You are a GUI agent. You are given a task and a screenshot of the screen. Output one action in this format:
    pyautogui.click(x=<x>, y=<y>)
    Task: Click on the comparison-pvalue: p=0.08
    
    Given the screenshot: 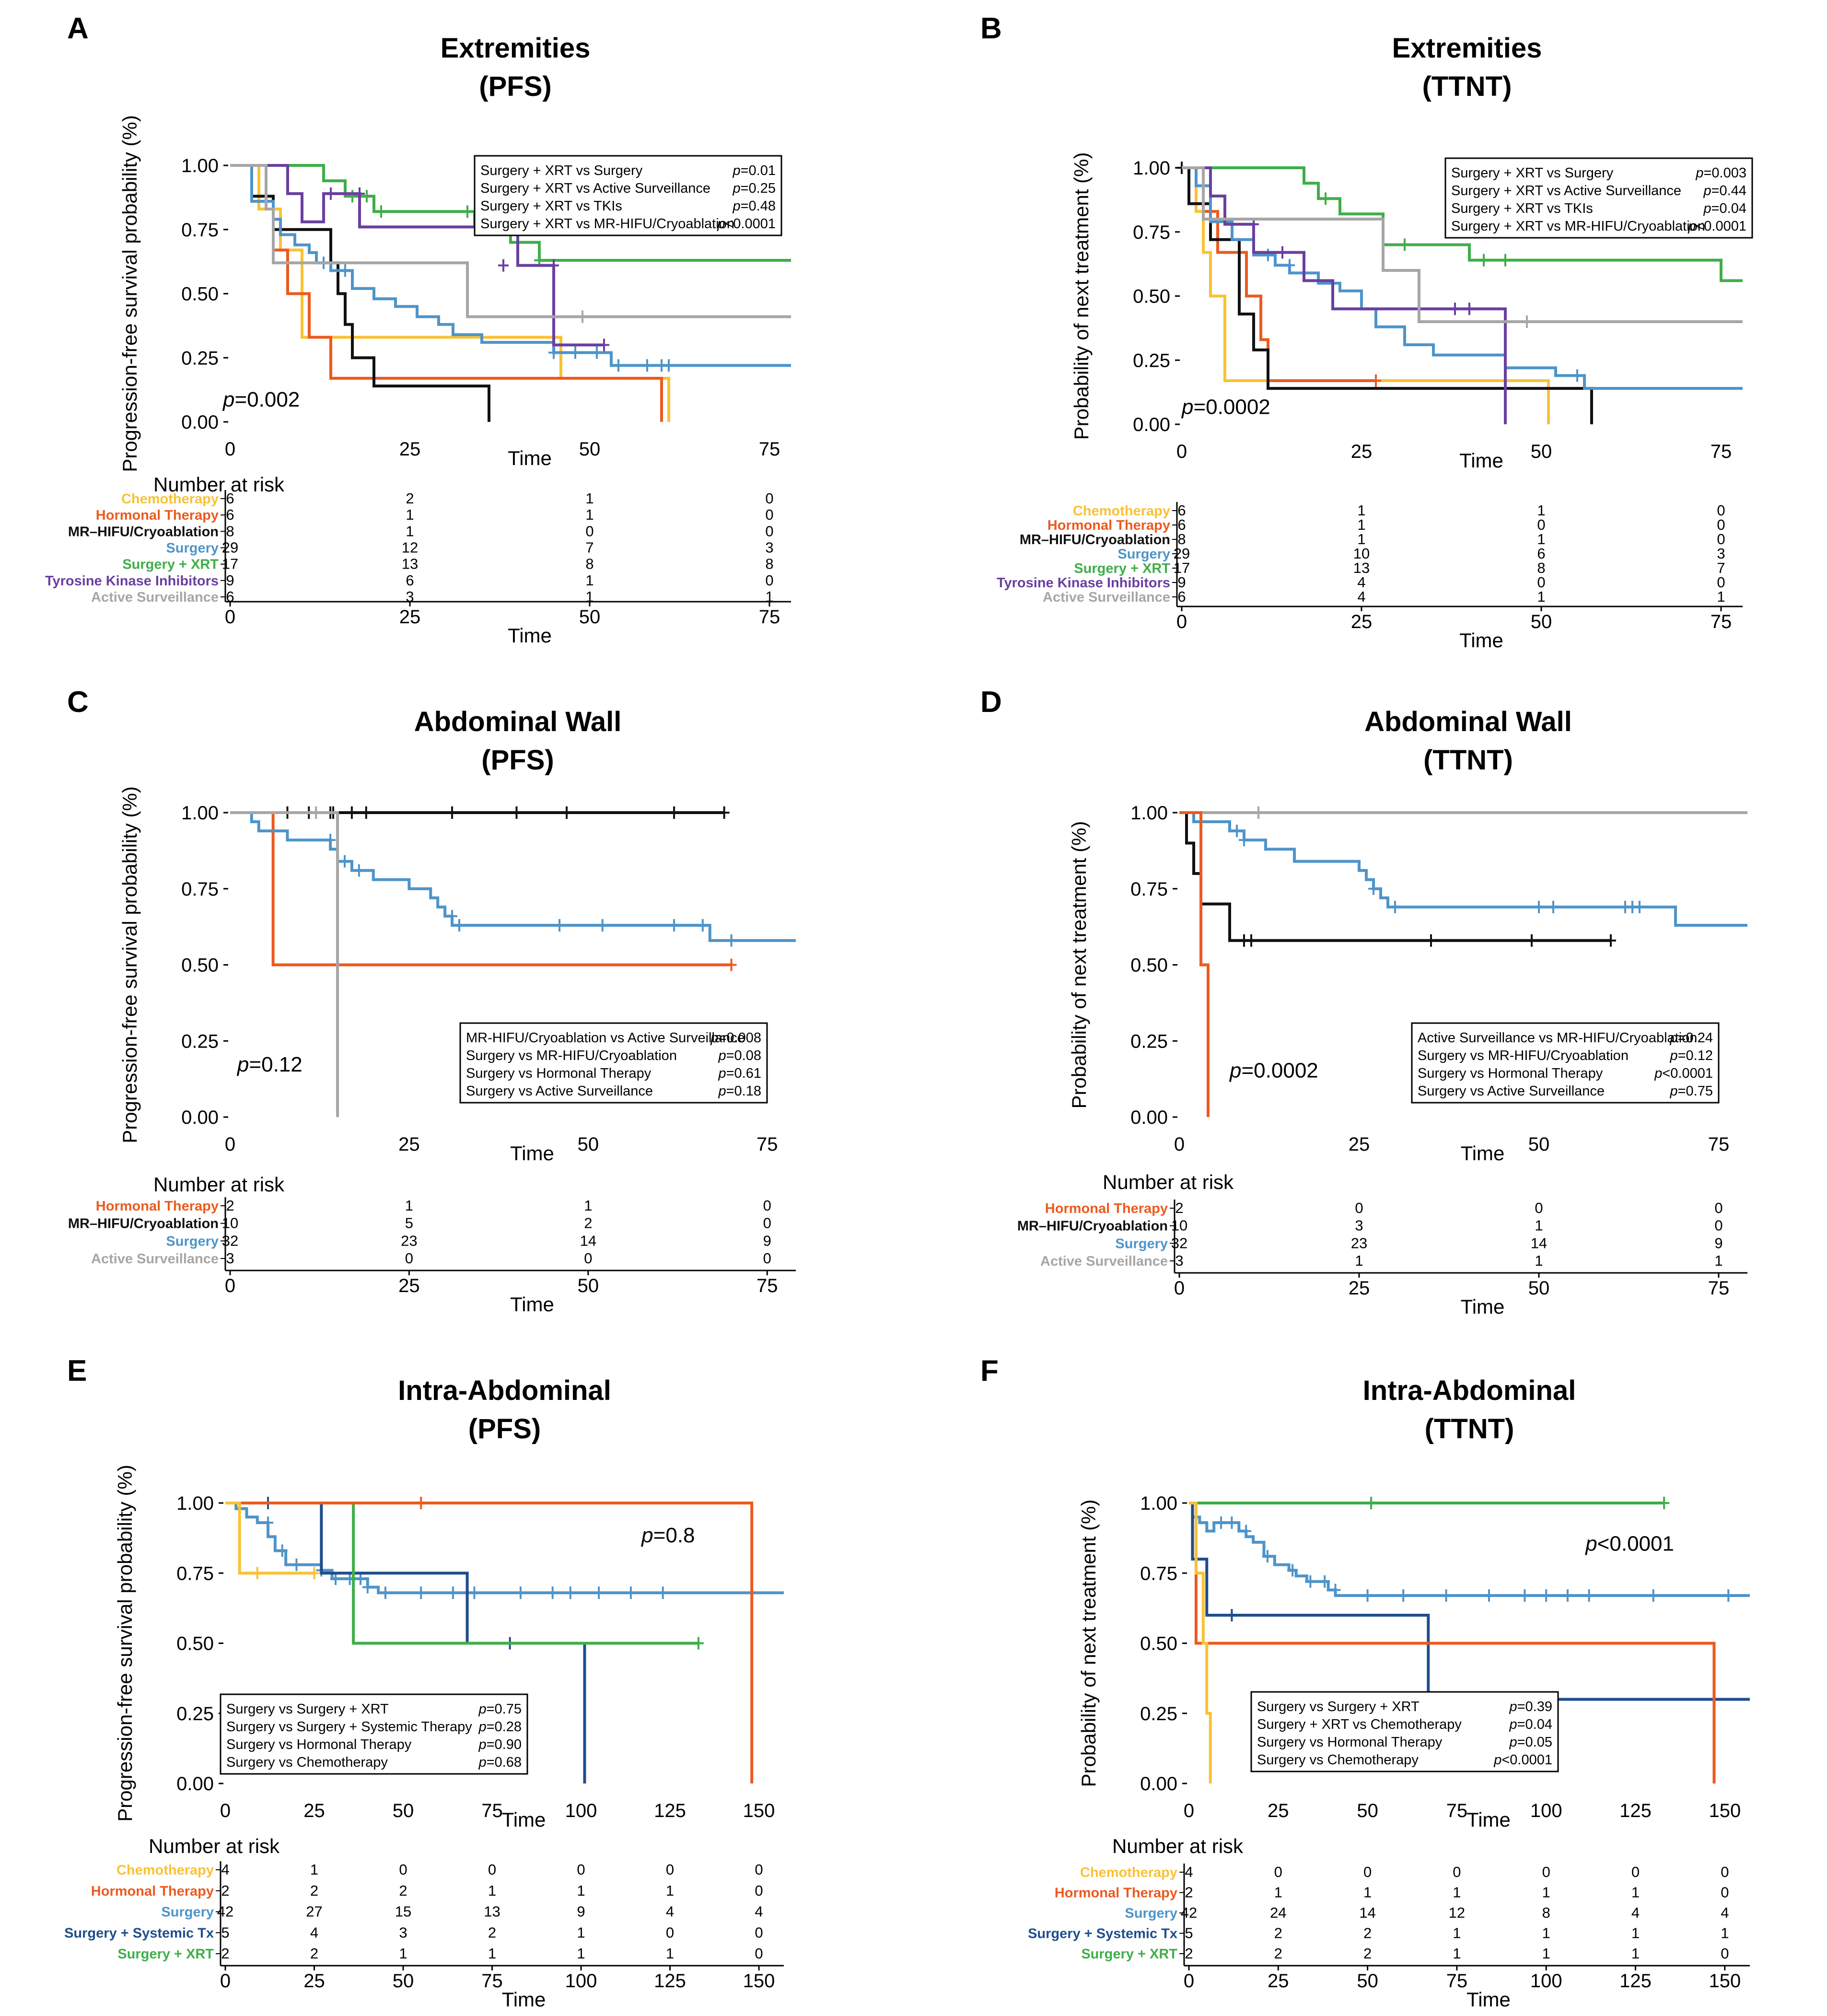 What is the action you would take?
    pyautogui.click(x=740, y=1055)
    